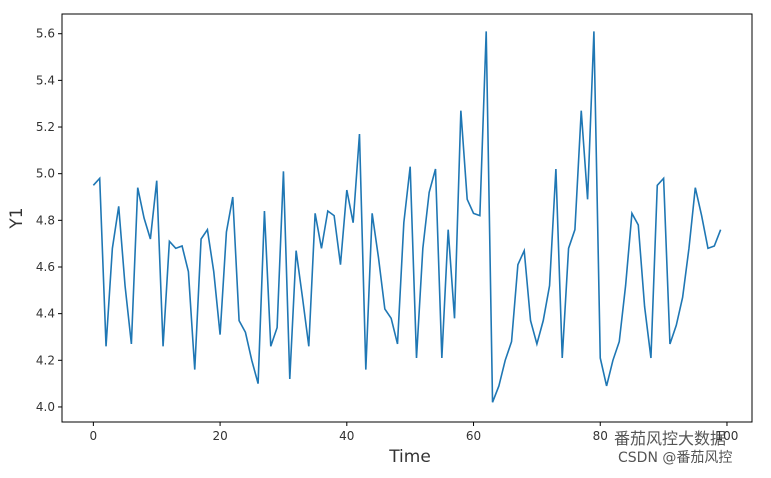 This screenshot has height=478, width=771. What do you see at coordinates (219, 436) in the screenshot?
I see `x-tick-label: 20` at bounding box center [219, 436].